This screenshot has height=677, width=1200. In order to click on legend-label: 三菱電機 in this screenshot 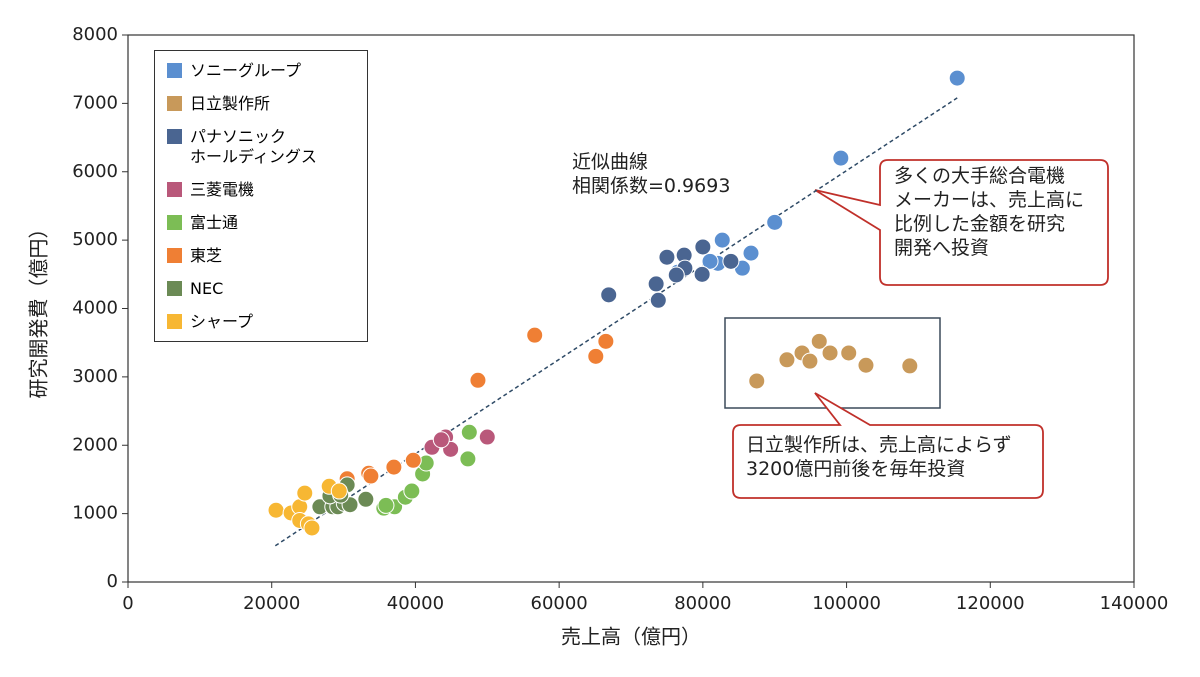, I will do `click(222, 189)`.